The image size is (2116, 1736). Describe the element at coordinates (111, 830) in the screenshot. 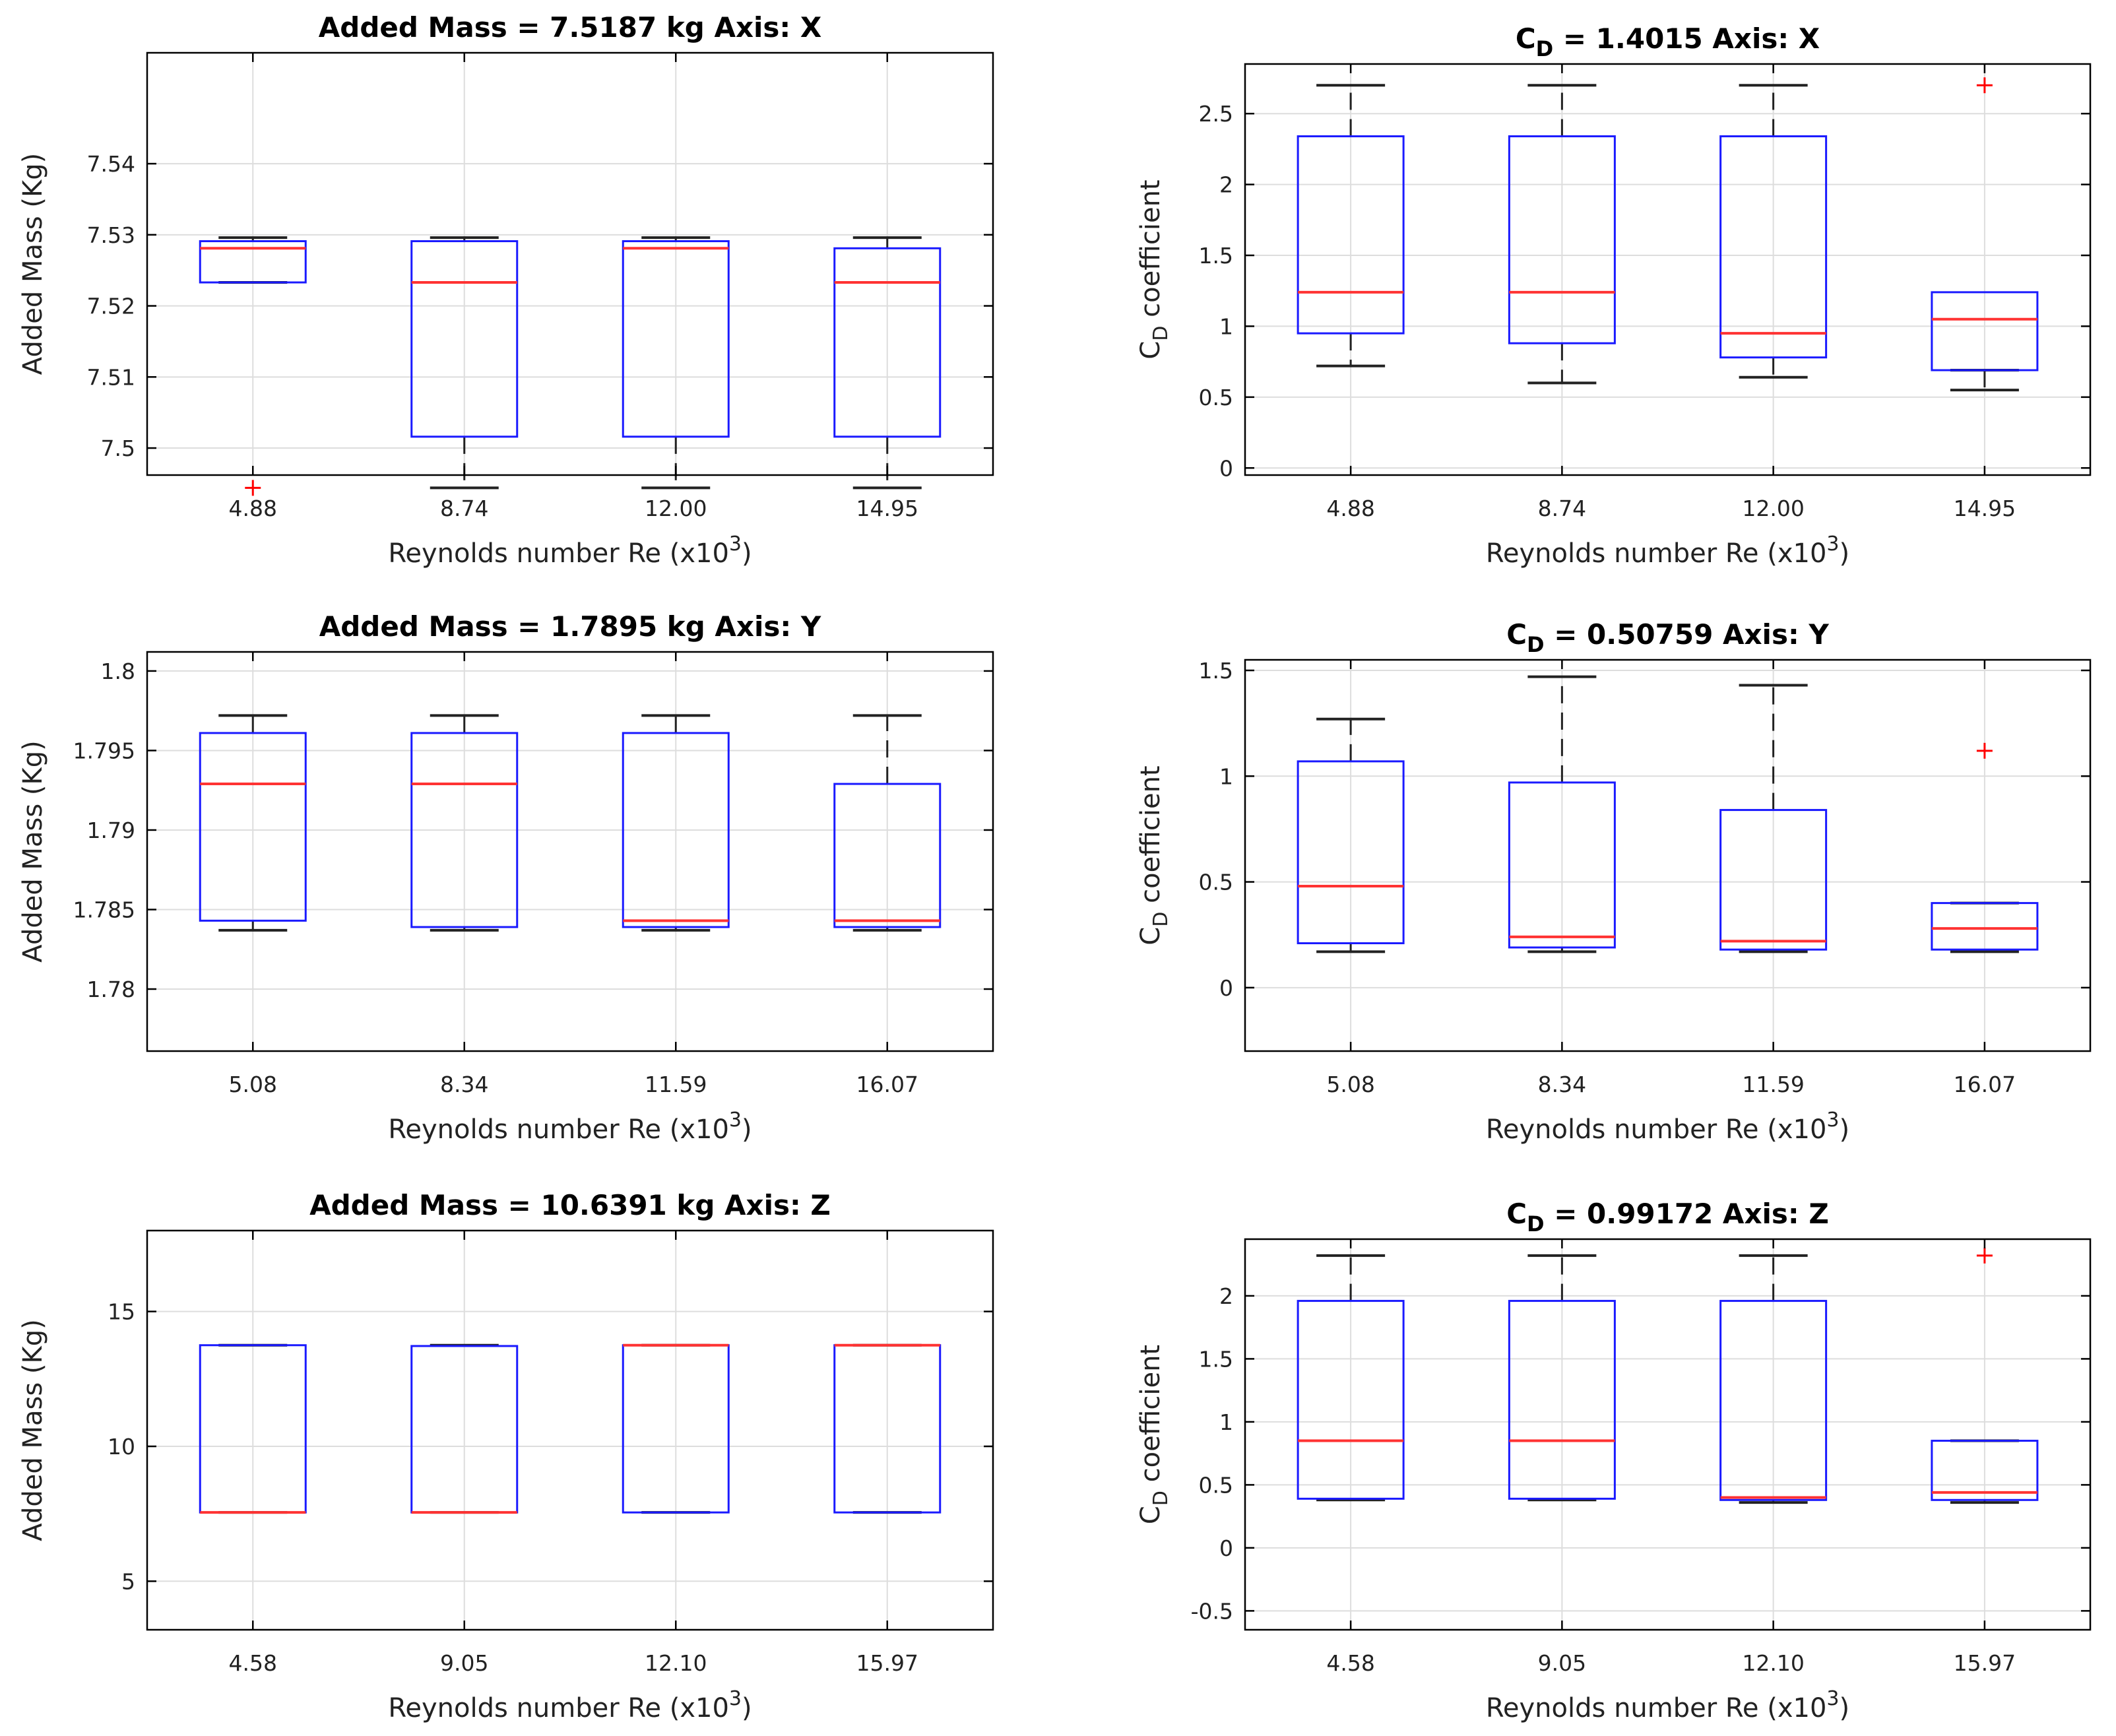

I see `y-tick-label: 1.79` at that location.